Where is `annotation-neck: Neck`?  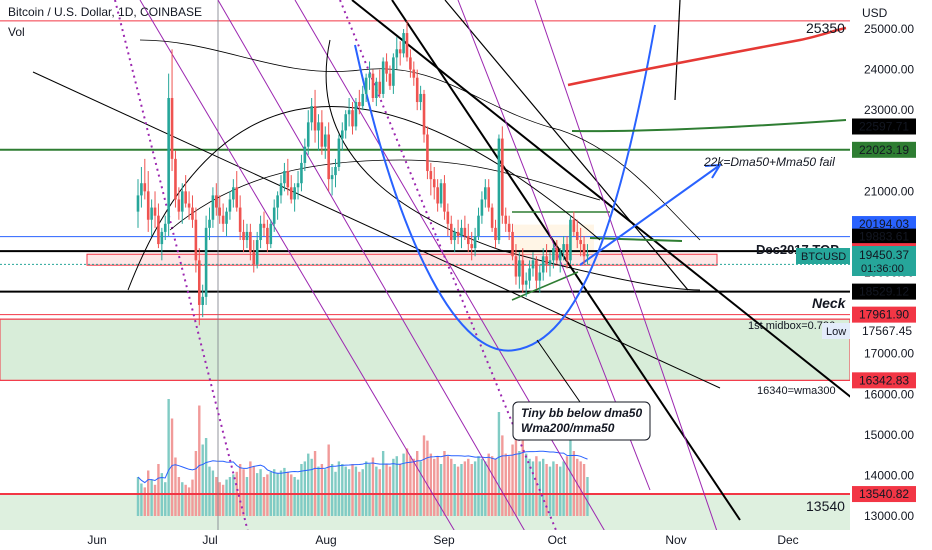 annotation-neck: Neck is located at coordinates (829, 303).